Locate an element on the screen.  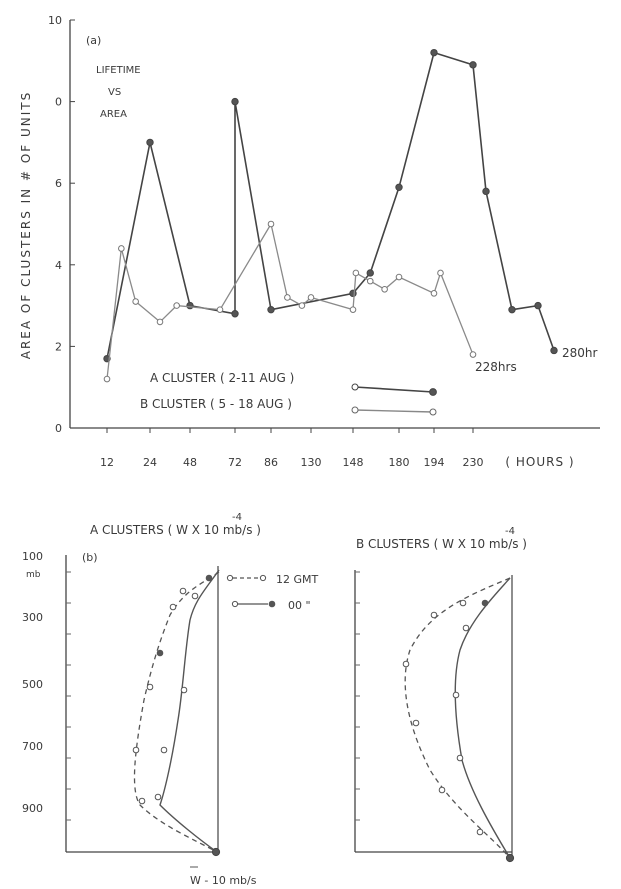
pressure-tick-label: 900 is located at coordinates (32, 808).